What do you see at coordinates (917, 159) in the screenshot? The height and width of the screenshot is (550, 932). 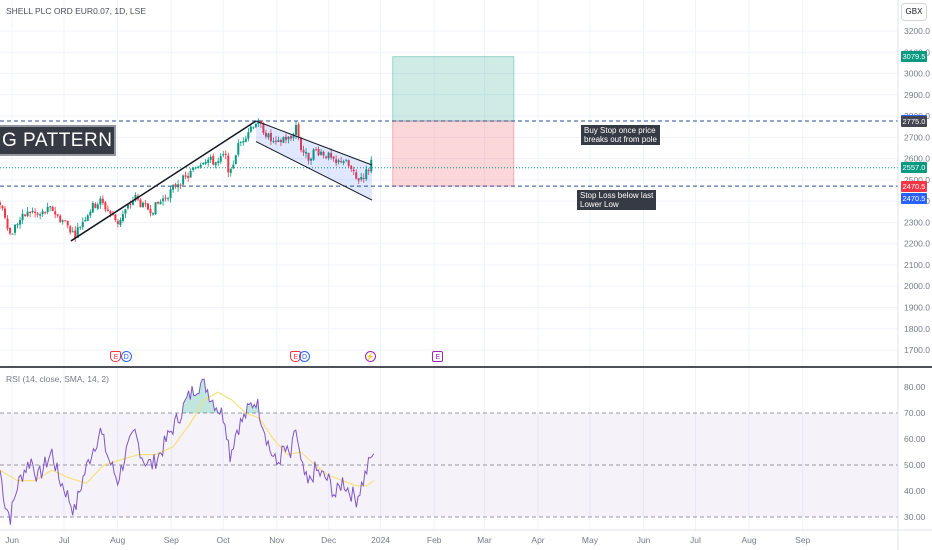 I see `price-tick-label: 2600.0` at bounding box center [917, 159].